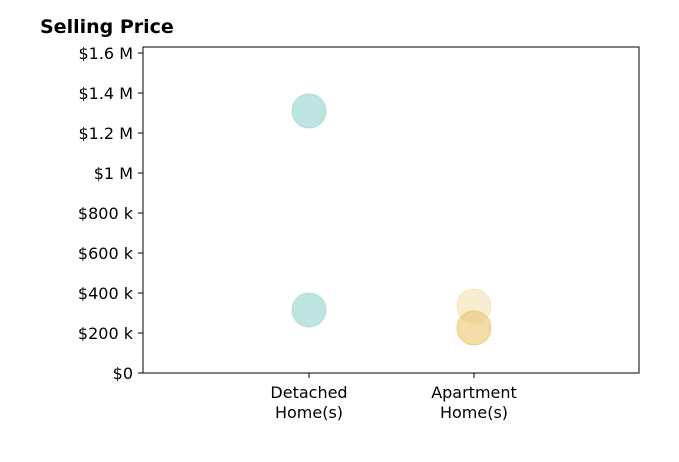  I want to click on y-tick-label: $1.4 M, so click(105, 93).